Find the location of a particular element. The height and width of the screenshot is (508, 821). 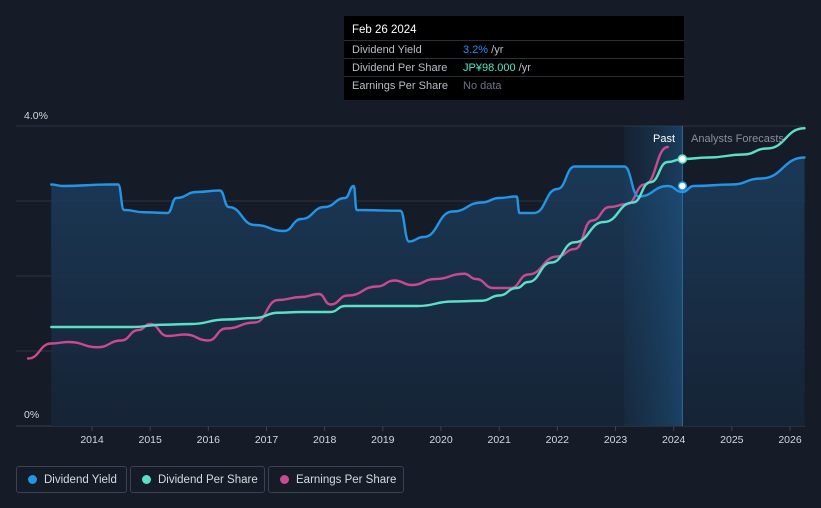

x-tick-label: 2023 is located at coordinates (616, 440).